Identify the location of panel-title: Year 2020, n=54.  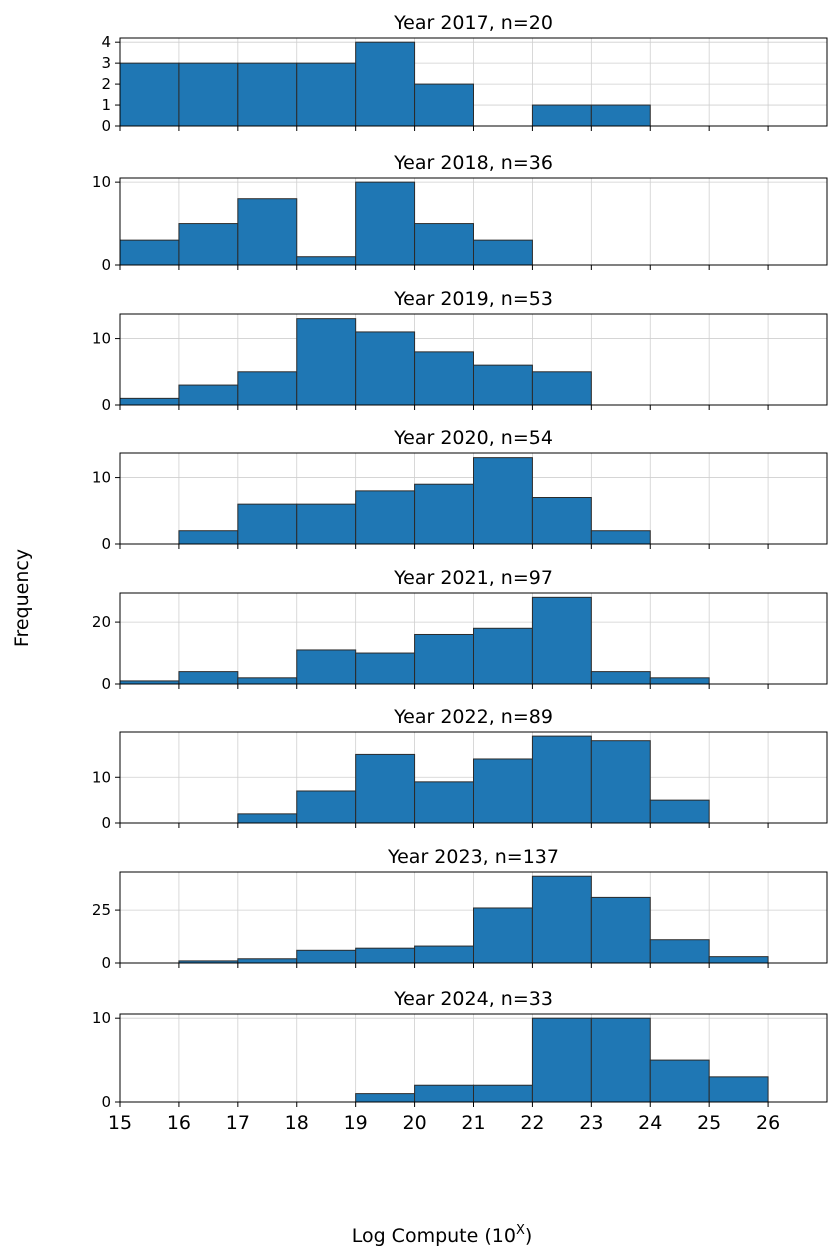
(473, 438).